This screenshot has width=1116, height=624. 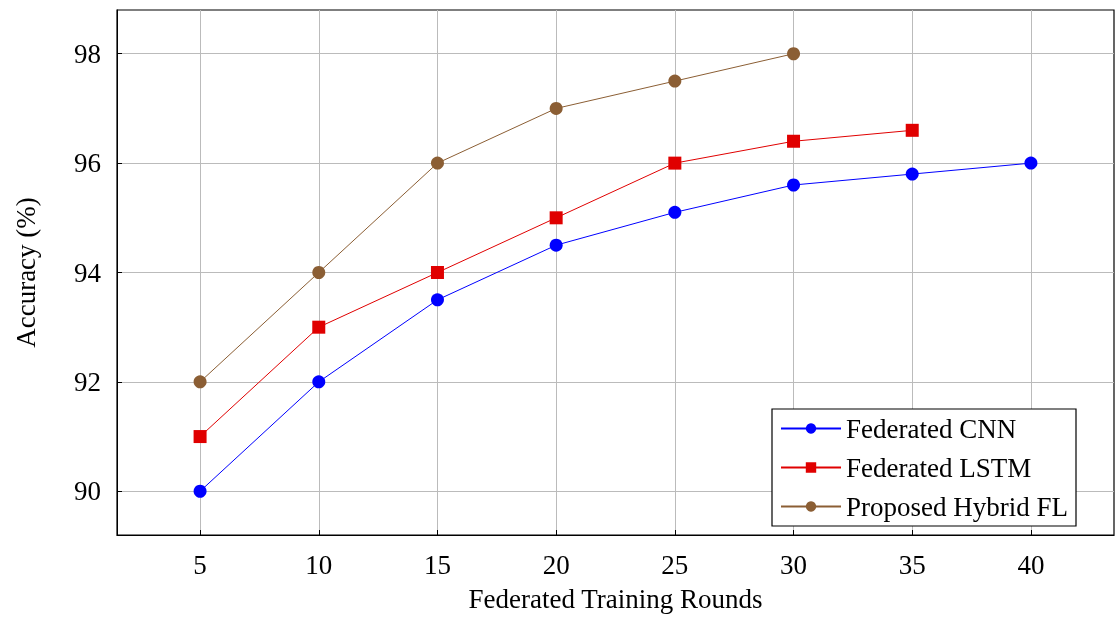 I want to click on x-tick-label: 30, so click(x=794, y=564).